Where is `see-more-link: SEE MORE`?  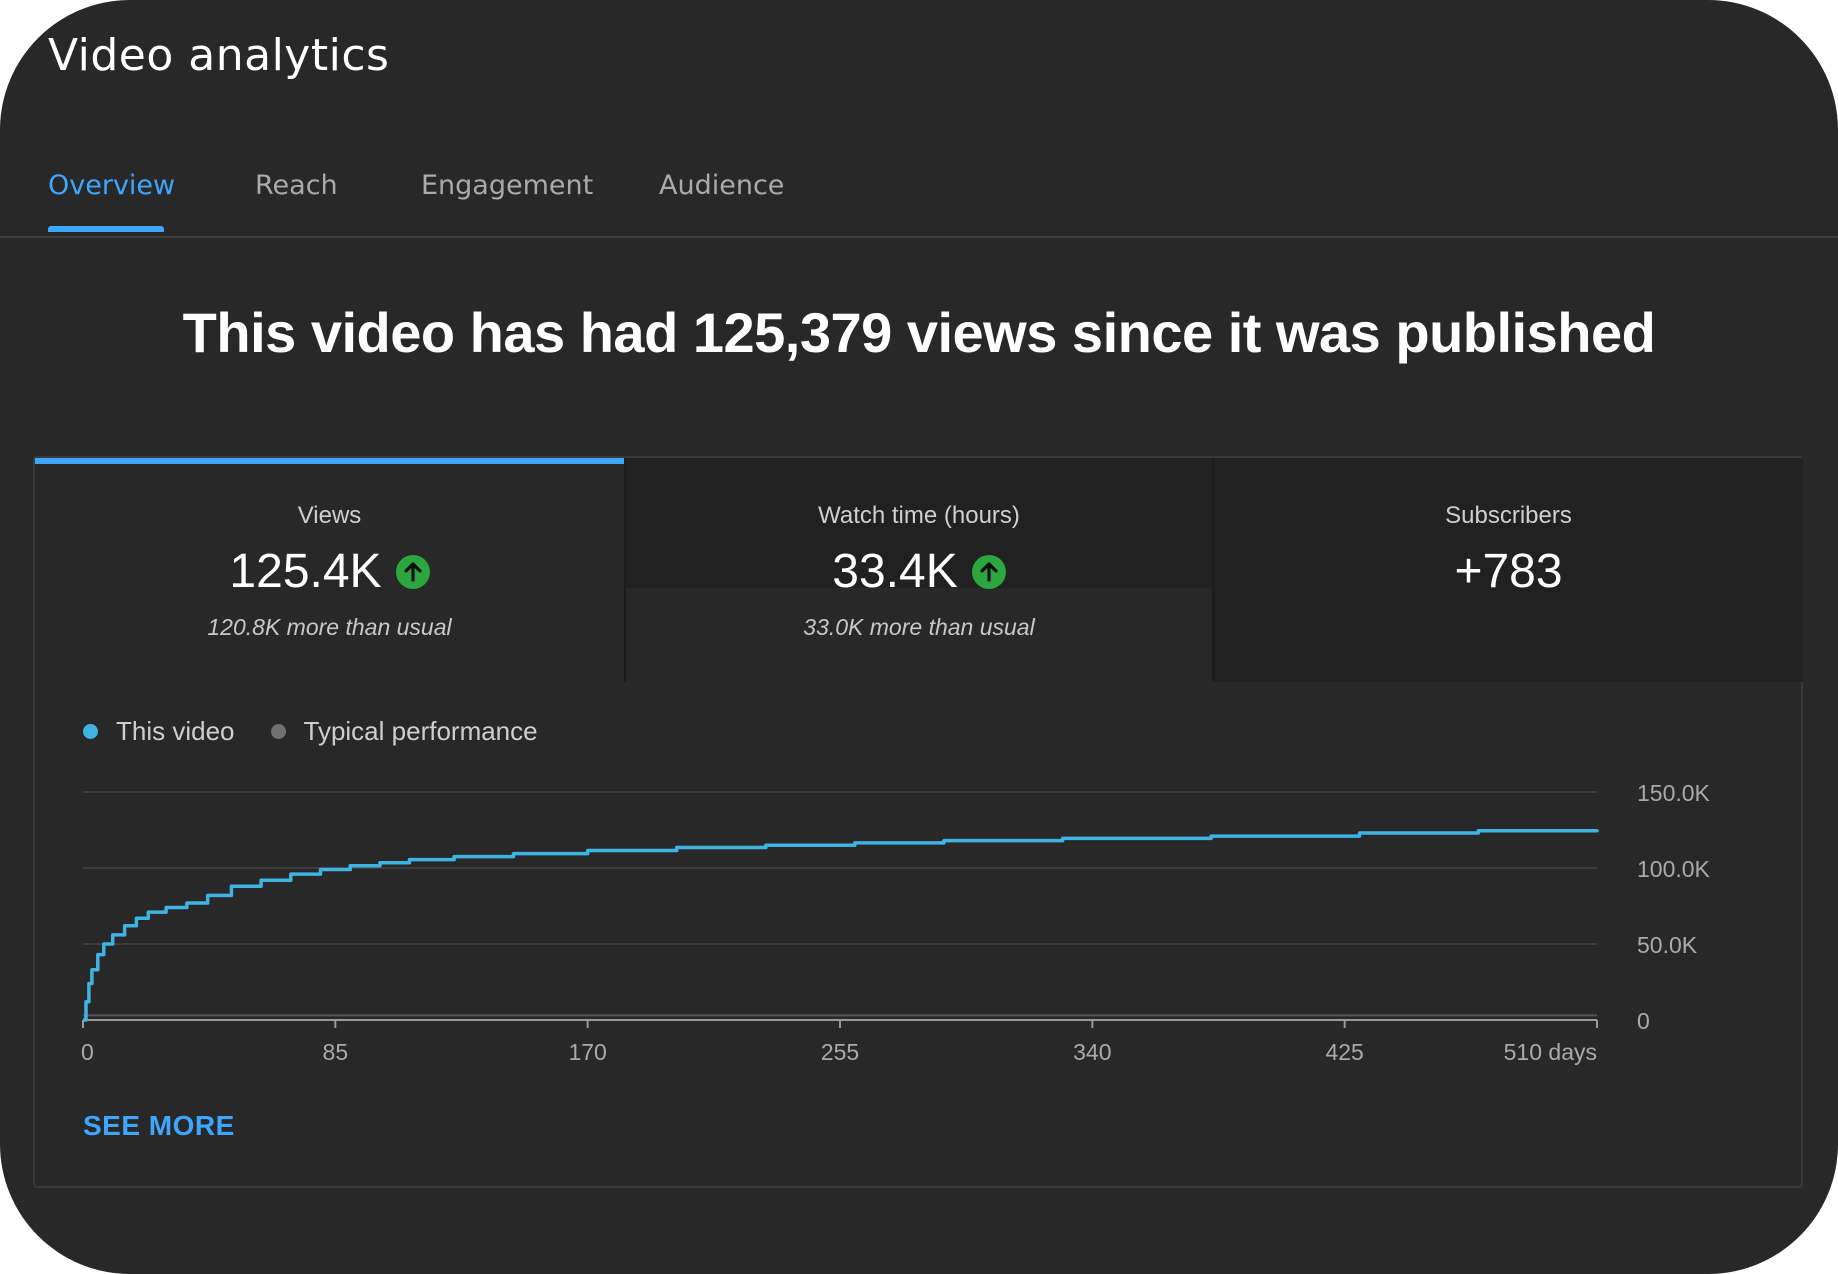 see-more-link: SEE MORE is located at coordinates (159, 1125).